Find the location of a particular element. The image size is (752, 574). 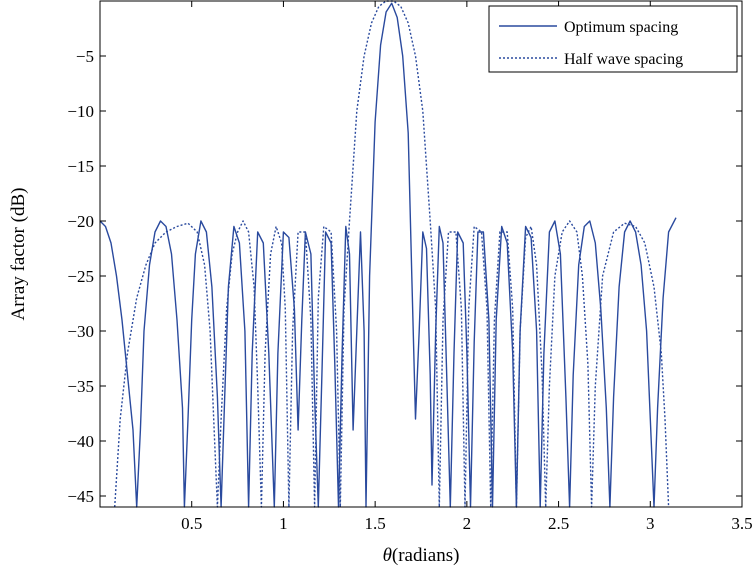

x-tick-label: 2.5 is located at coordinates (558, 523).